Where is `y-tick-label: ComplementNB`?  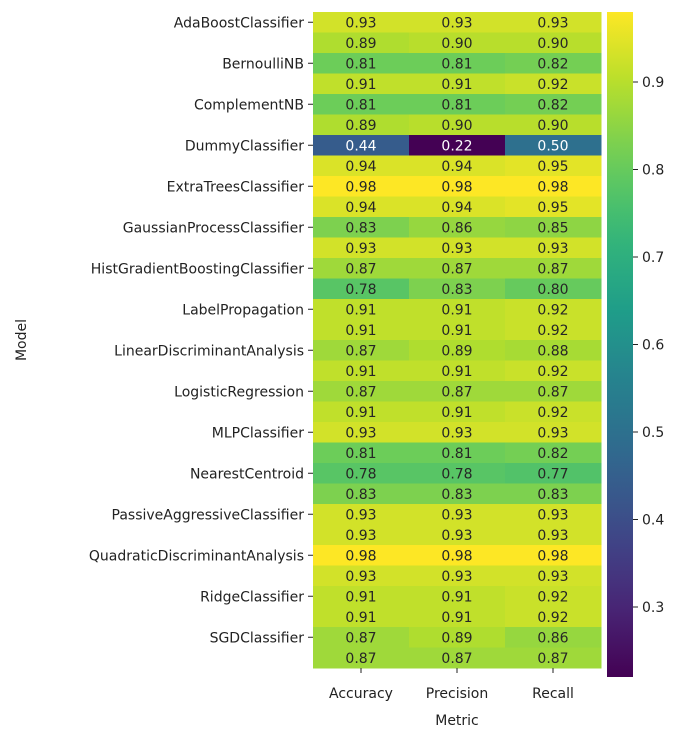
y-tick-label: ComplementNB is located at coordinates (249, 105).